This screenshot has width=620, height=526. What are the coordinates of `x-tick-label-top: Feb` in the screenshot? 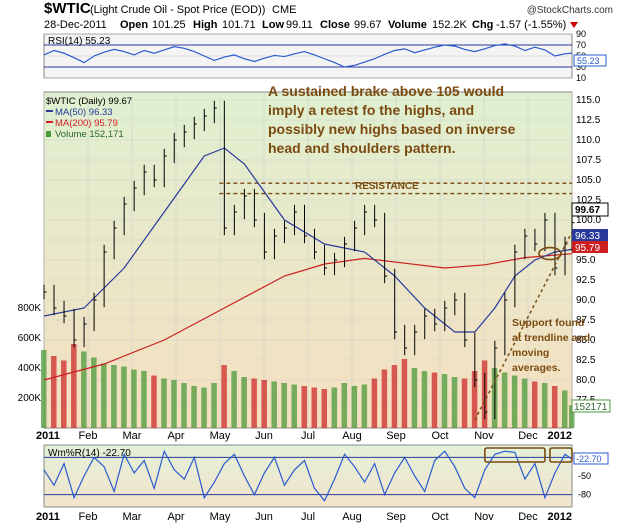 It's located at (88, 436).